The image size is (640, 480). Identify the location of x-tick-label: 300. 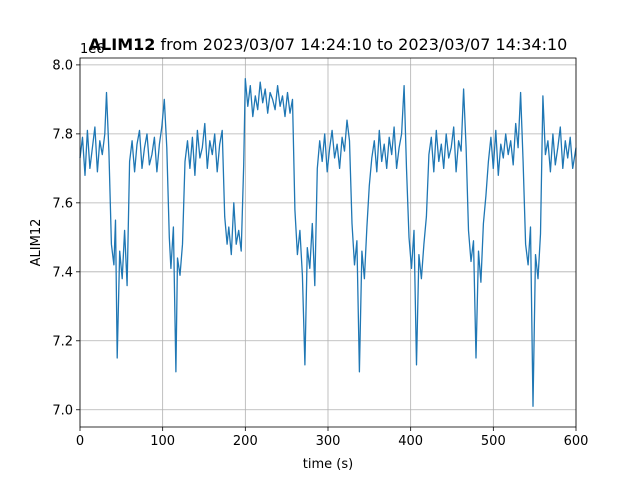
(328, 441).